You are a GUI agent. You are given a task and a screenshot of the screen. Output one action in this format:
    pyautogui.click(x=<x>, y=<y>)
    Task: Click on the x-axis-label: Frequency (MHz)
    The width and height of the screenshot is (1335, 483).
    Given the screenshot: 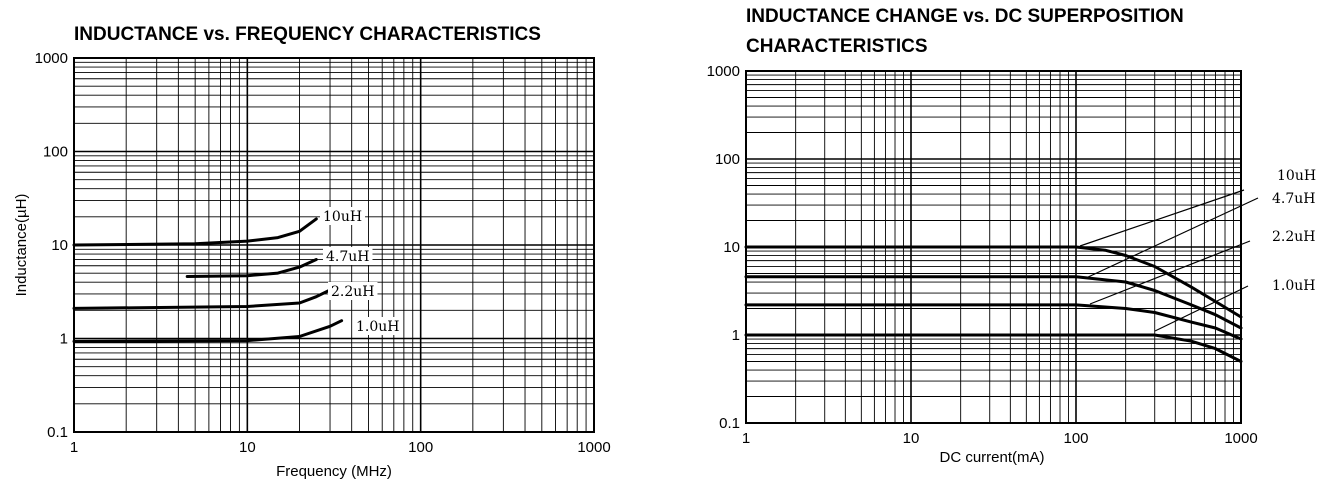 What is the action you would take?
    pyautogui.click(x=334, y=471)
    